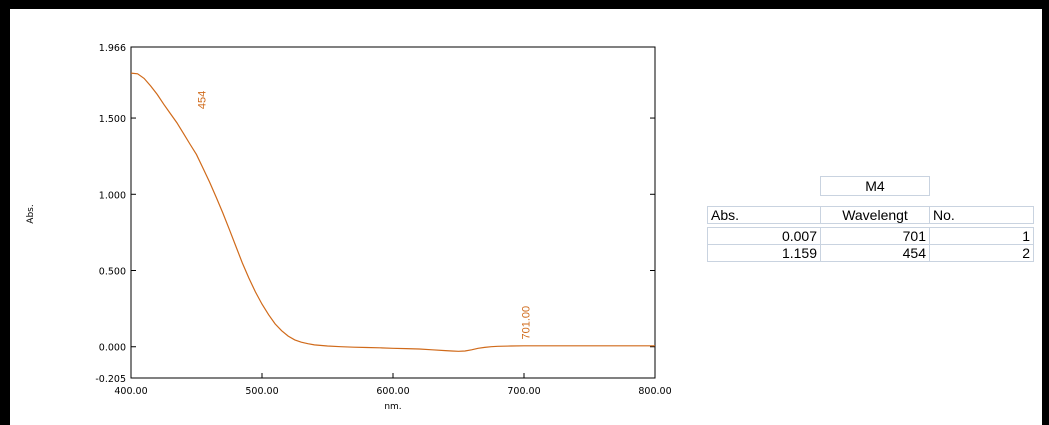 The height and width of the screenshot is (425, 1049). Describe the element at coordinates (112, 272) in the screenshot. I see `y-tick-label: 0.500` at that location.